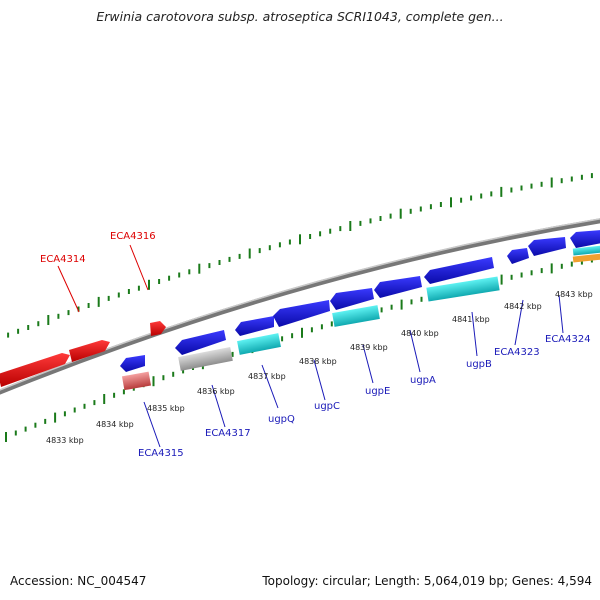 Image resolution: width=600 pixels, height=600 pixels. I want to click on gene-label-ugpa: ugpA, so click(423, 380).